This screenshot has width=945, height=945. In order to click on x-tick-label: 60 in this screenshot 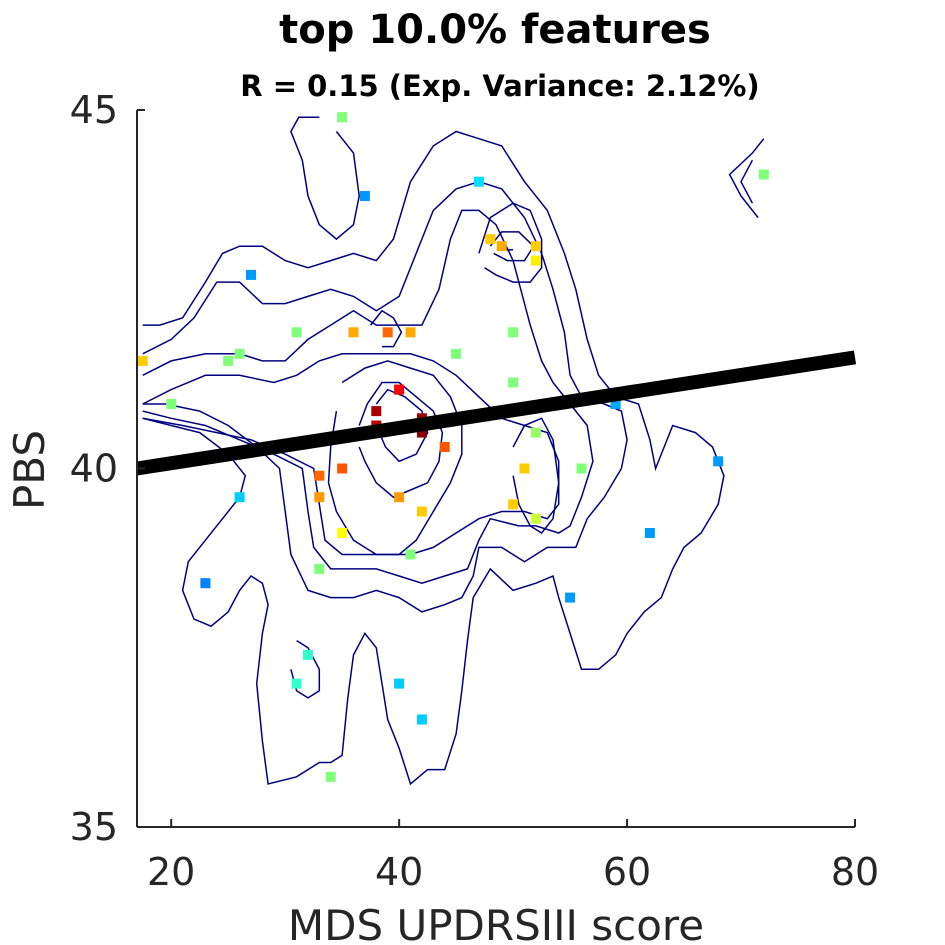, I will do `click(627, 872)`.